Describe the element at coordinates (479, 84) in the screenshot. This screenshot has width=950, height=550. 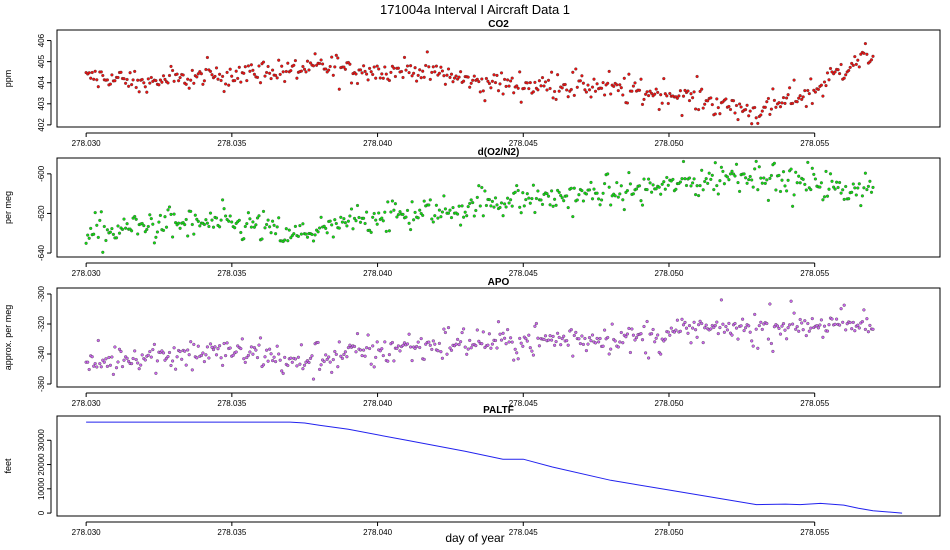
I see `series-points` at that location.